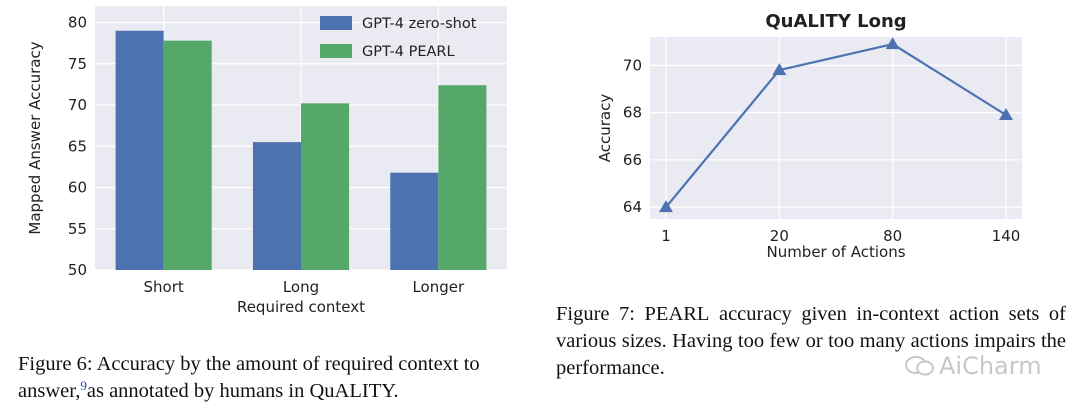  What do you see at coordinates (990, 366) in the screenshot?
I see `watermark-text: AiCharm` at bounding box center [990, 366].